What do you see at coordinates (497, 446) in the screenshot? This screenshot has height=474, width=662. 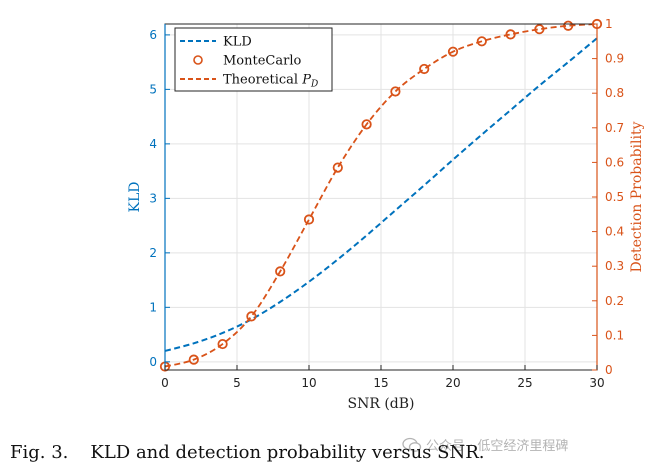 I see `watermark-text: 公众号 · 低空经济里程碑` at bounding box center [497, 446].